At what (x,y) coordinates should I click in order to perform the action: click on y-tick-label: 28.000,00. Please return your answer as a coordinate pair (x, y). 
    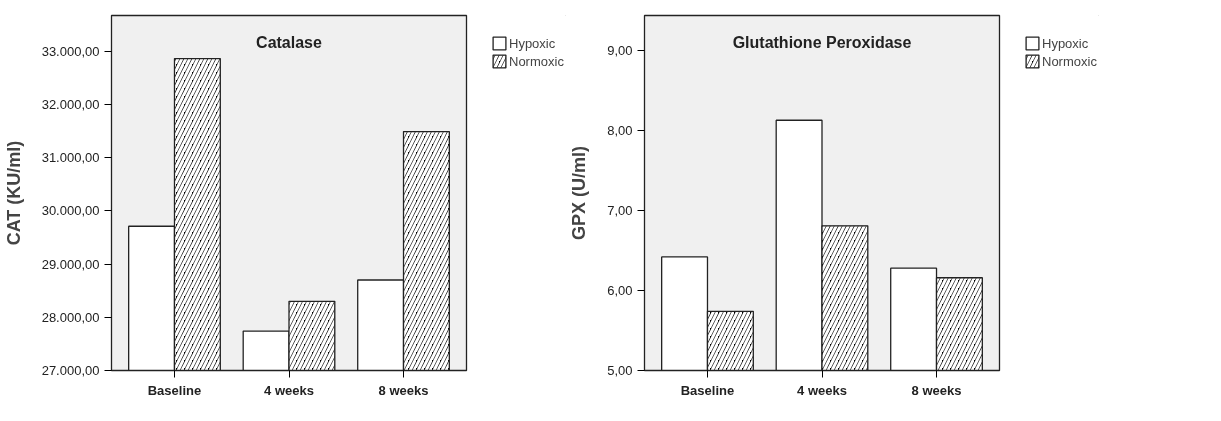
    Looking at the image, I should click on (70, 317).